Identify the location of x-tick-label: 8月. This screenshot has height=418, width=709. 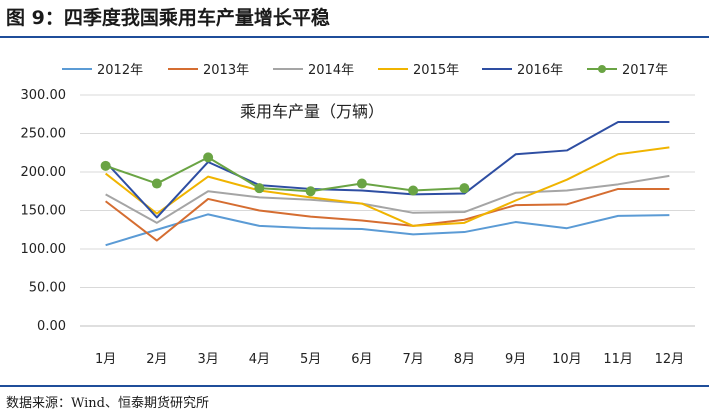
(464, 359).